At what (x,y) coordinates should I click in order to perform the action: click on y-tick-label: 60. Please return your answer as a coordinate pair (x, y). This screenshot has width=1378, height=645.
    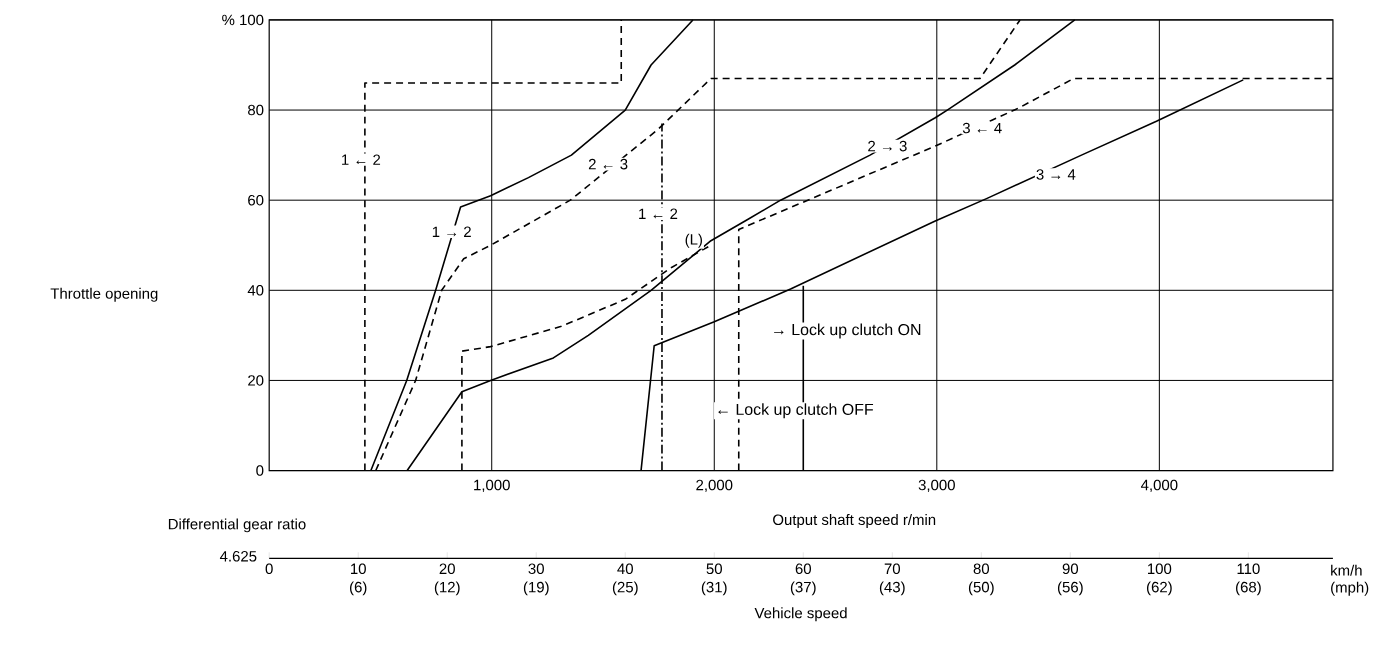
    Looking at the image, I should click on (256, 200).